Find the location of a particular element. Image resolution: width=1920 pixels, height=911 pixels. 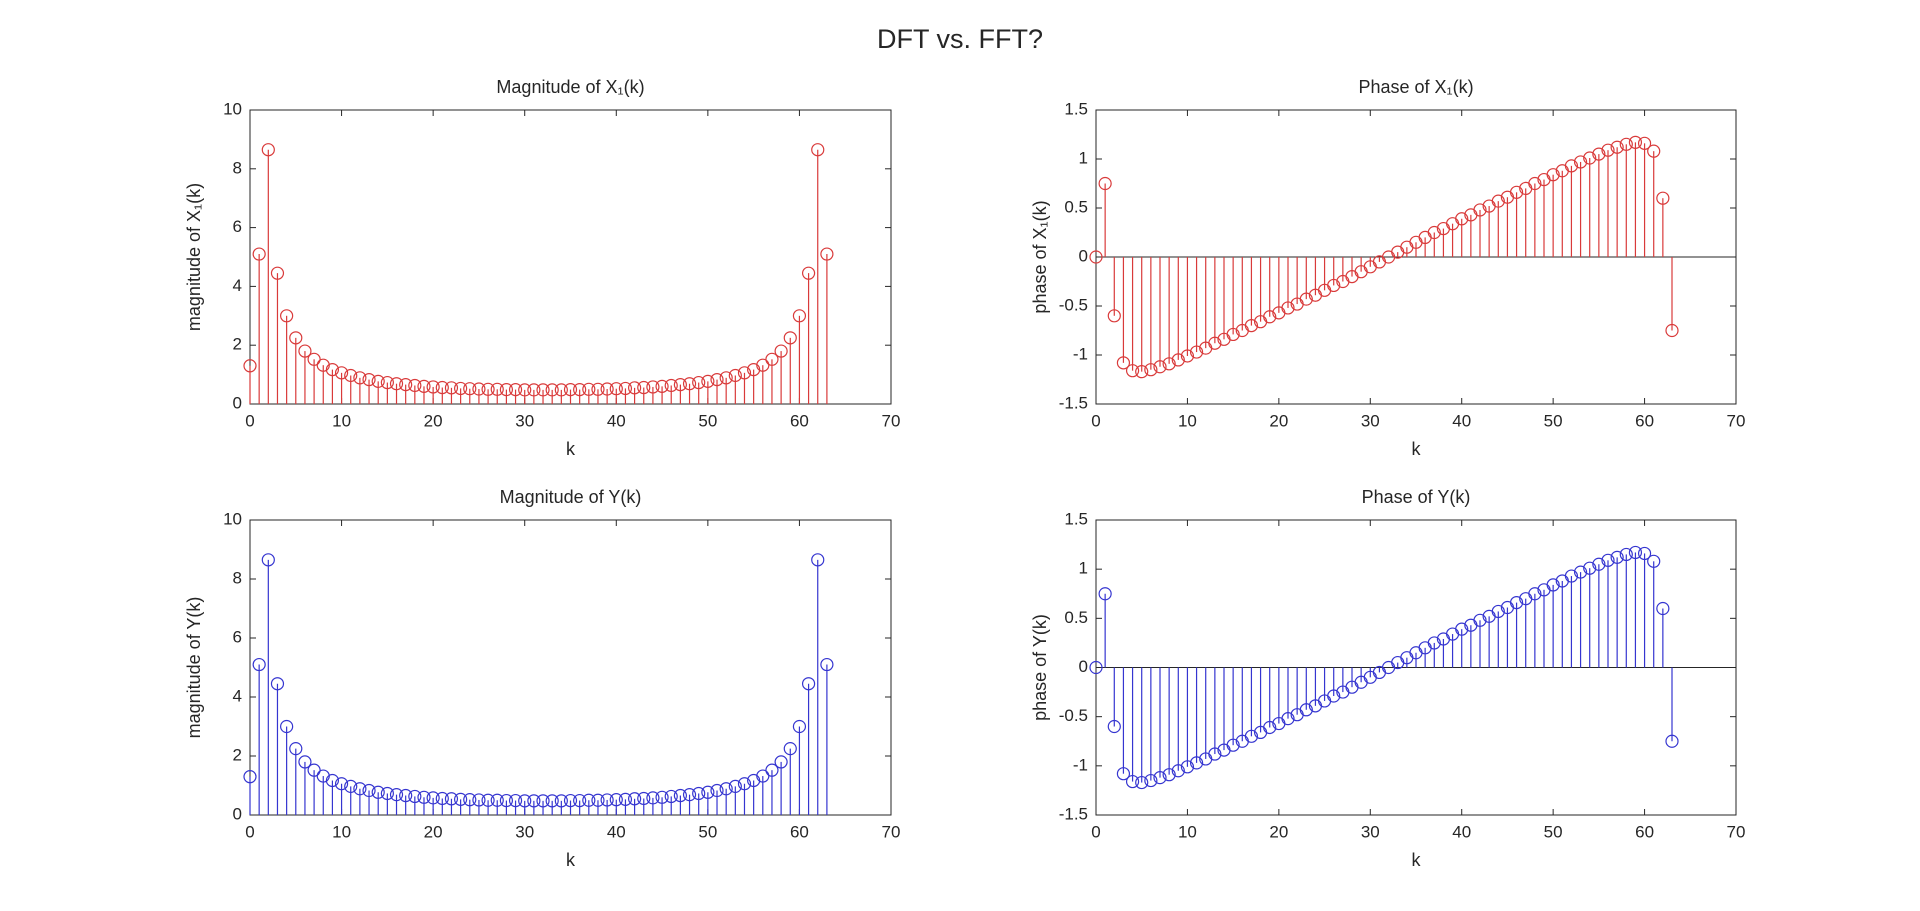

y-axis-label: phase of Y(k) is located at coordinates (1040, 667).